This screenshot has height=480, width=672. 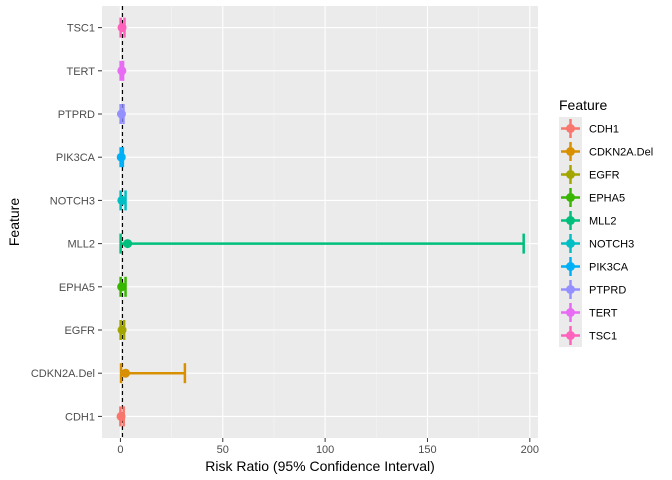 I want to click on y-tick-label: TSC1, so click(x=81, y=29).